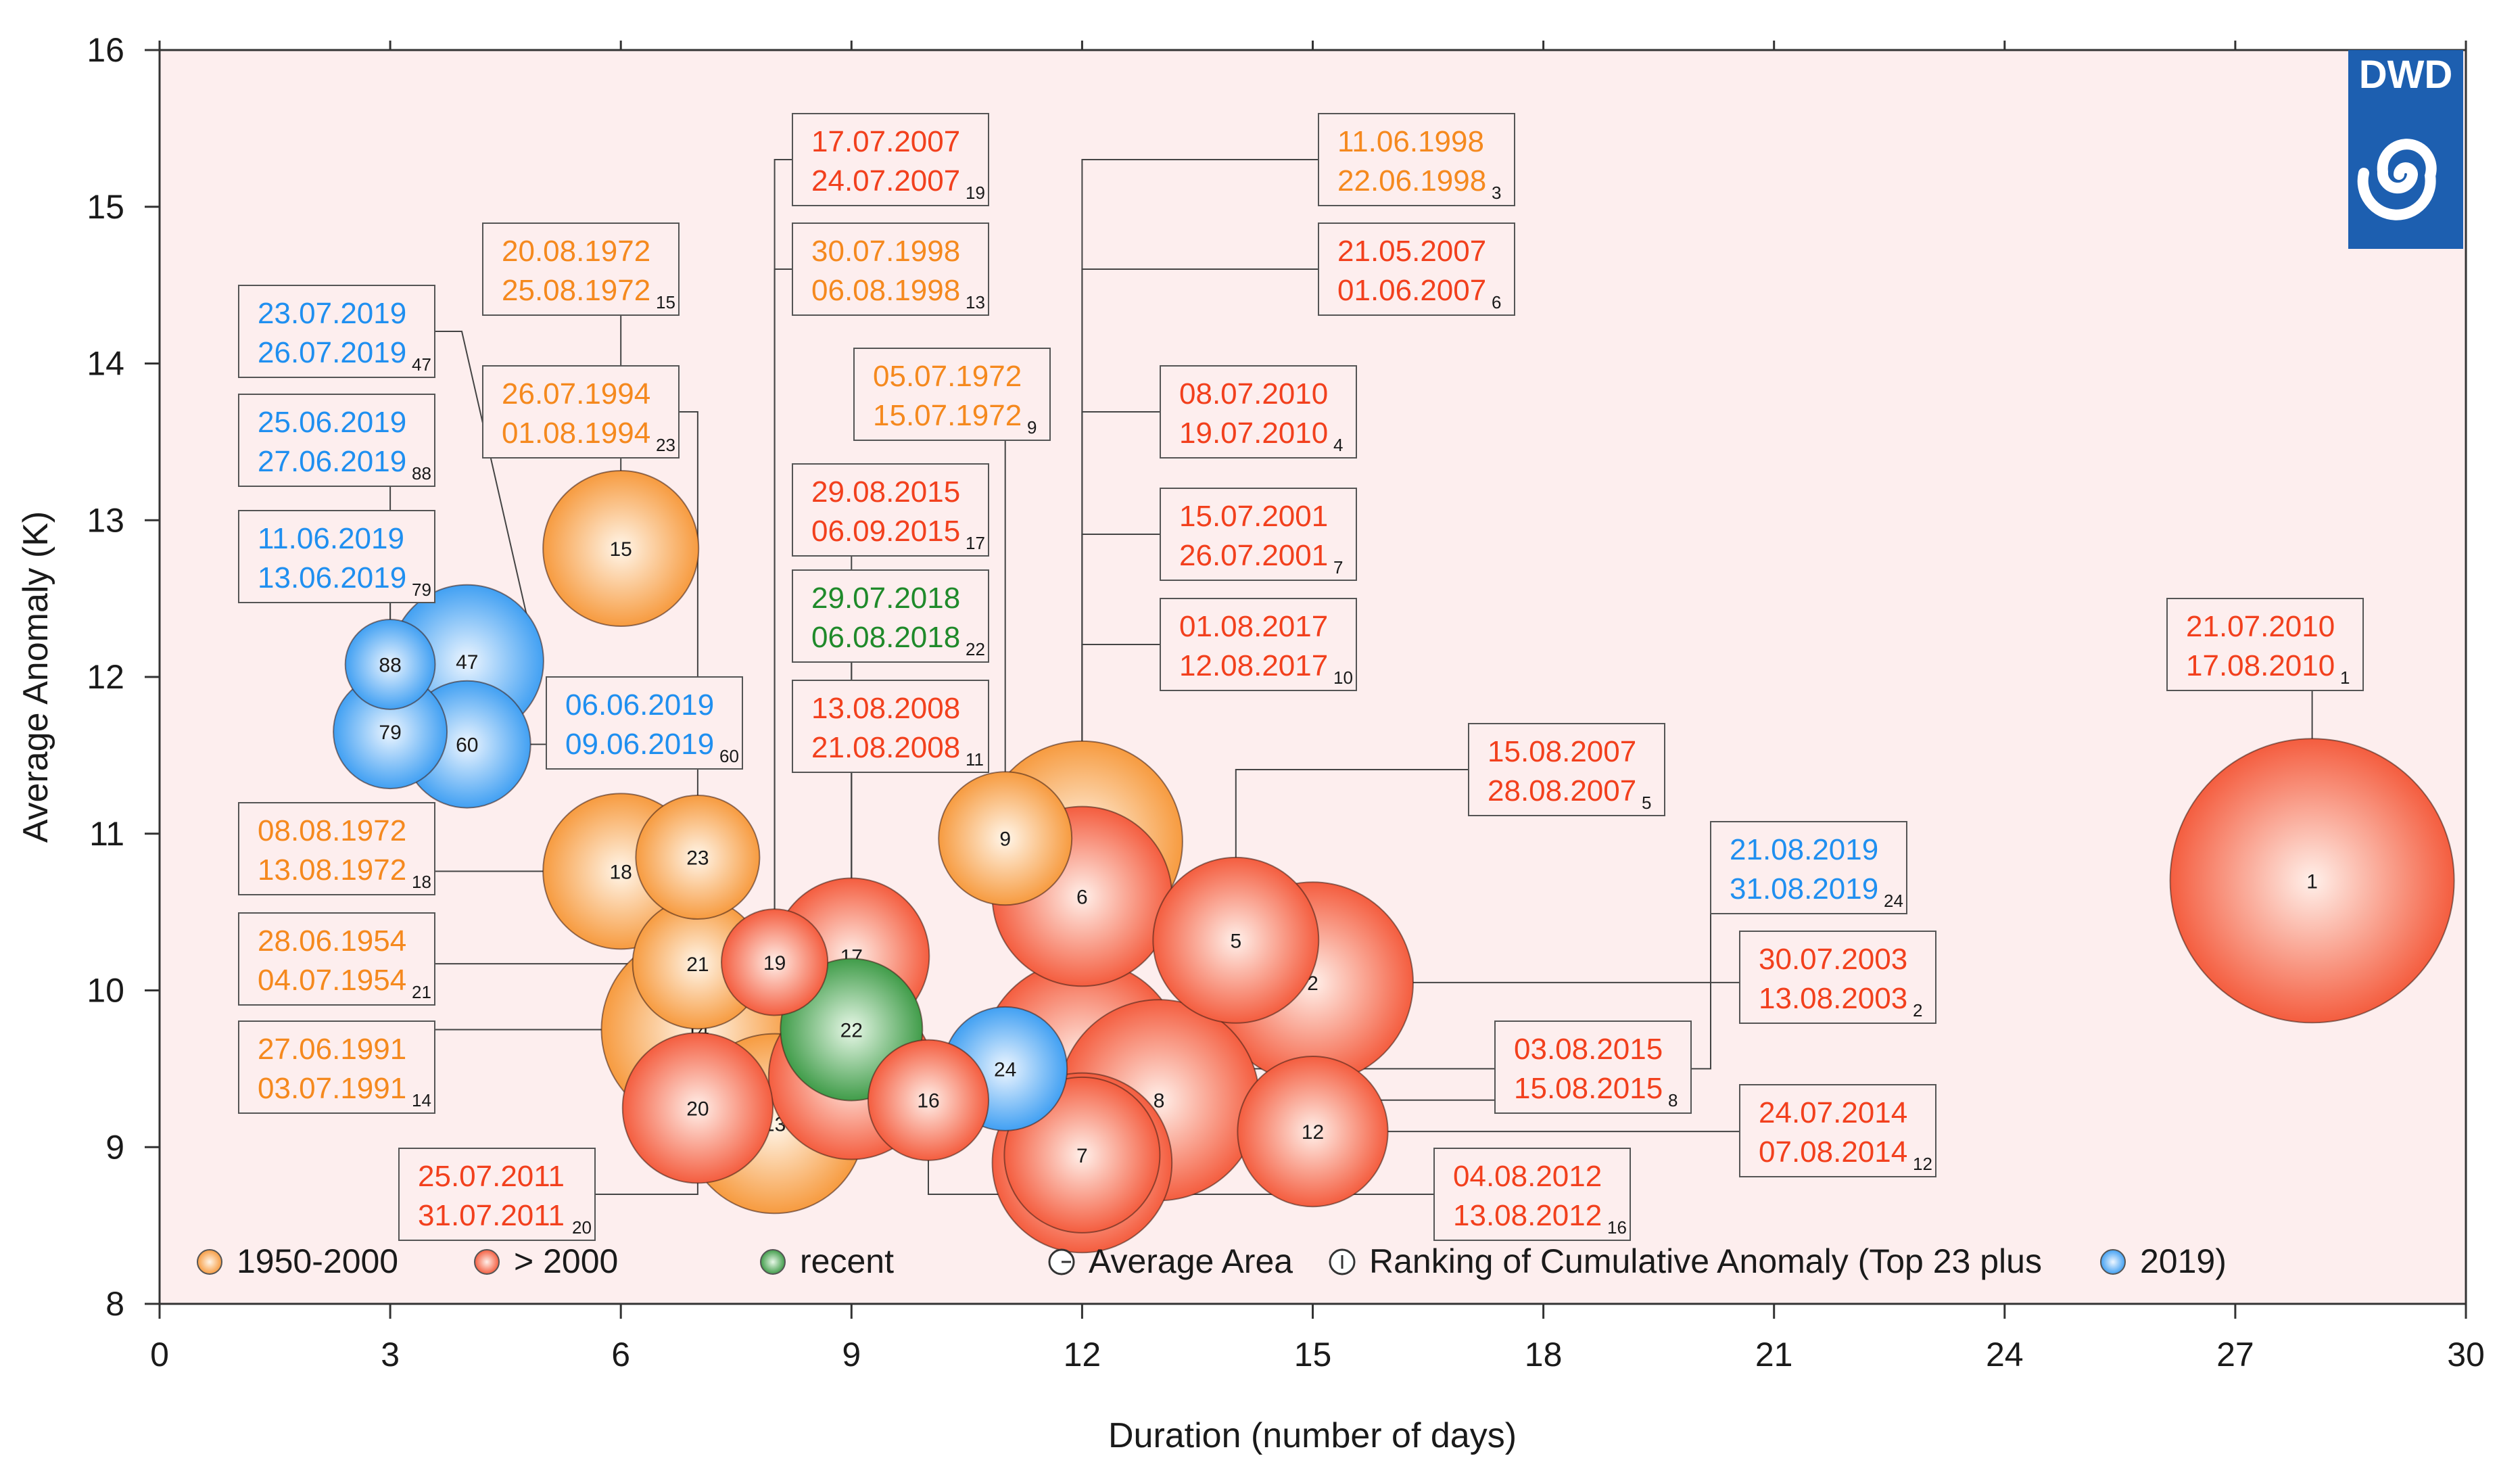  I want to click on annotation-start-date: 06.06.2019, so click(640, 705).